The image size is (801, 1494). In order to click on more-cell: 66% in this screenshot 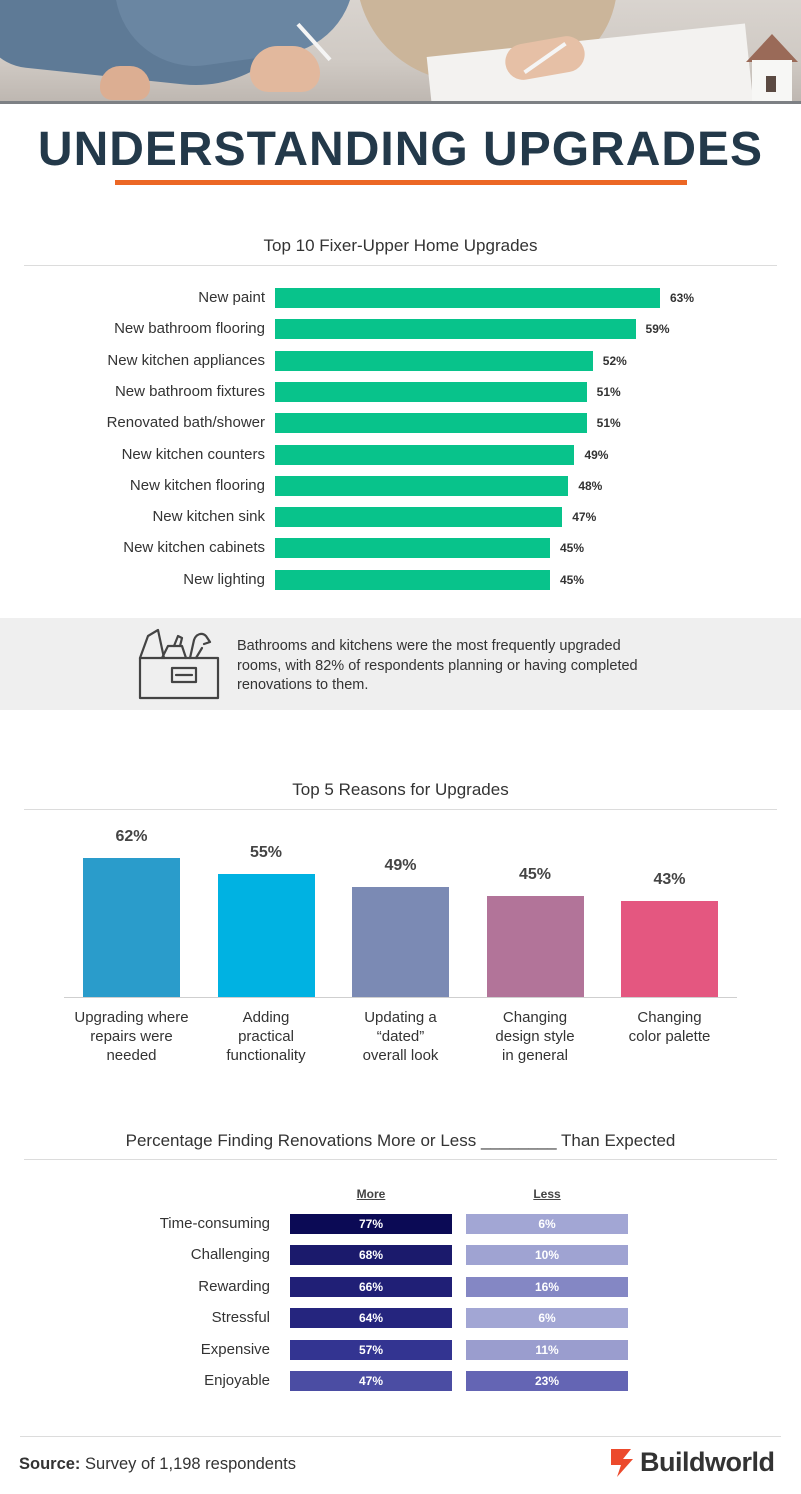, I will do `click(371, 1286)`.